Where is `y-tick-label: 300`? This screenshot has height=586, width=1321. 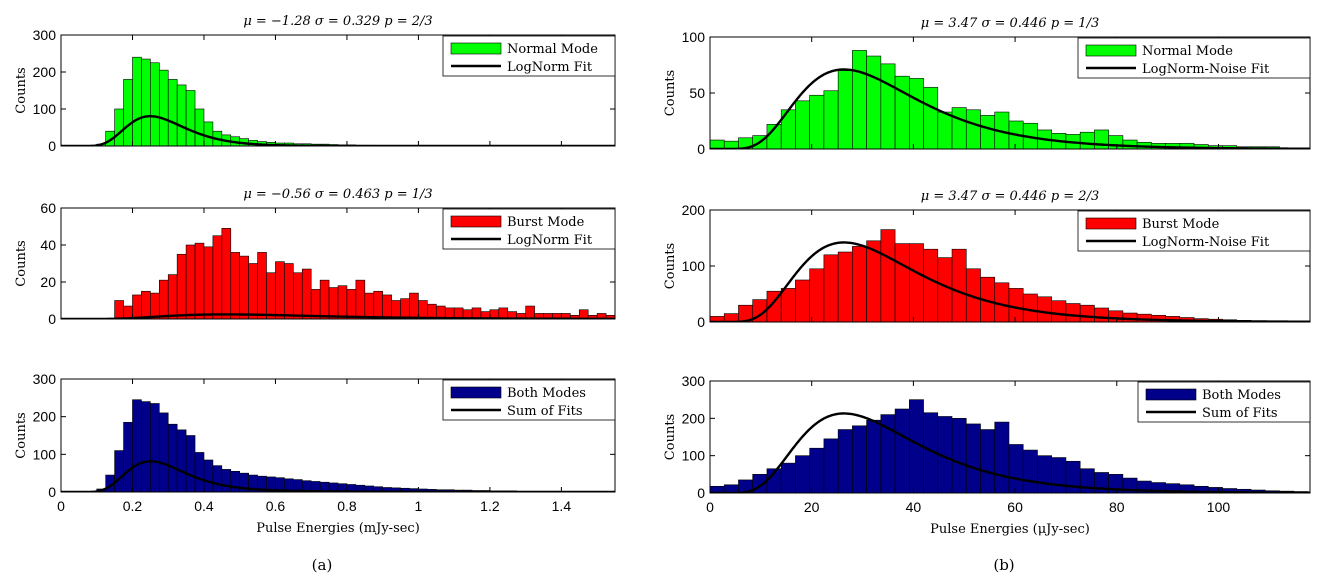 y-tick-label: 300 is located at coordinates (694, 381).